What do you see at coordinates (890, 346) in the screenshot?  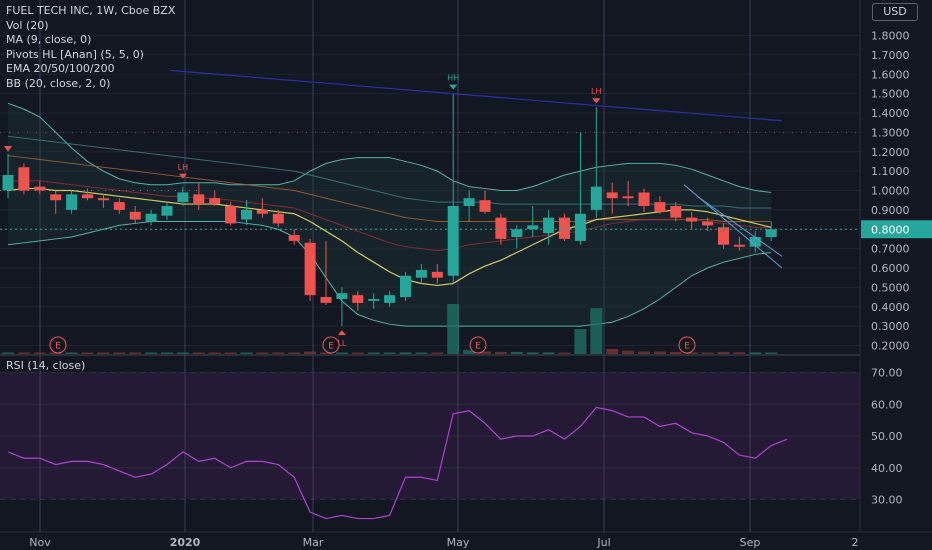 I see `price-tick-label: 0.2000` at bounding box center [890, 346].